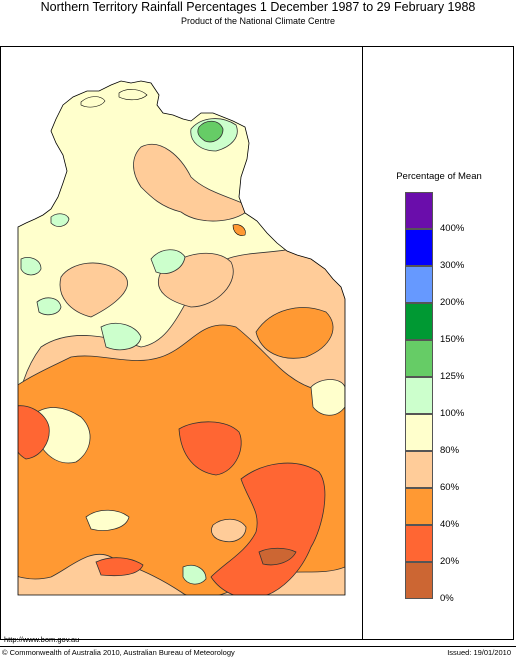  I want to click on legend-divider, so click(362, 343).